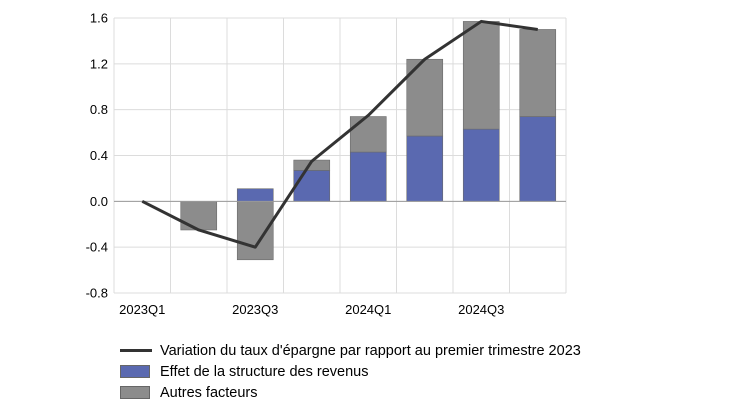 The image size is (730, 410). What do you see at coordinates (368, 309) in the screenshot?
I see `x-tick-label: 2024Q1` at bounding box center [368, 309].